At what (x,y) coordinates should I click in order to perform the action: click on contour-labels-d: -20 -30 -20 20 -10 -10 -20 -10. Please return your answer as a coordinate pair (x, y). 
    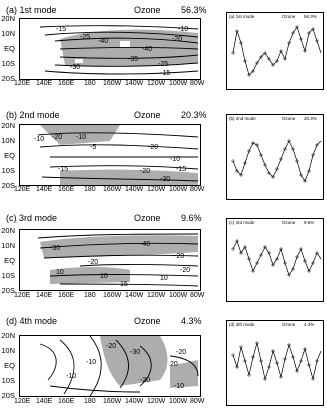
    Looking at the image, I should click on (126, 366).